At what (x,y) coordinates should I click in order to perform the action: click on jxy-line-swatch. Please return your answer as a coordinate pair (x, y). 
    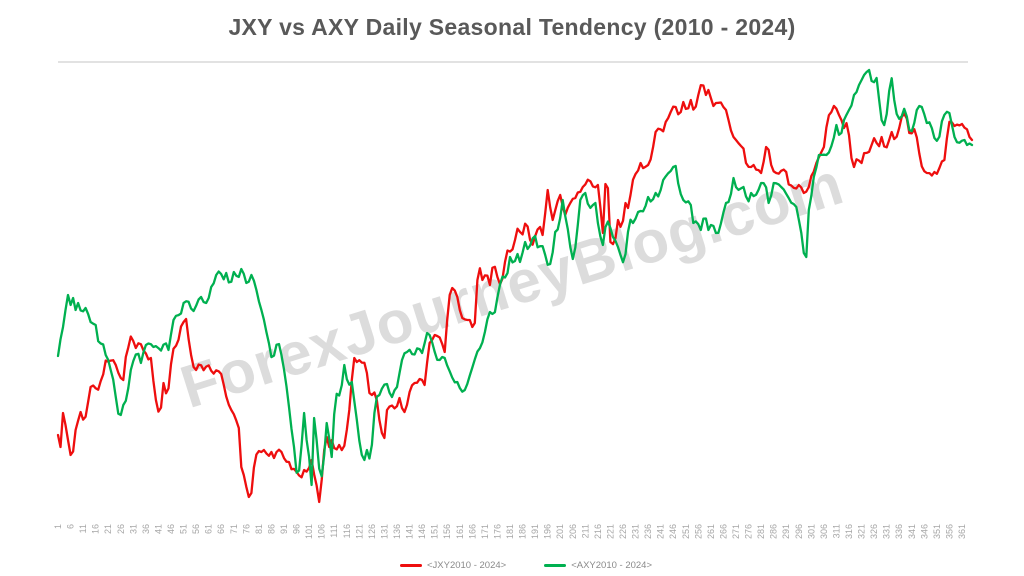
    Looking at the image, I should click on (410, 565).